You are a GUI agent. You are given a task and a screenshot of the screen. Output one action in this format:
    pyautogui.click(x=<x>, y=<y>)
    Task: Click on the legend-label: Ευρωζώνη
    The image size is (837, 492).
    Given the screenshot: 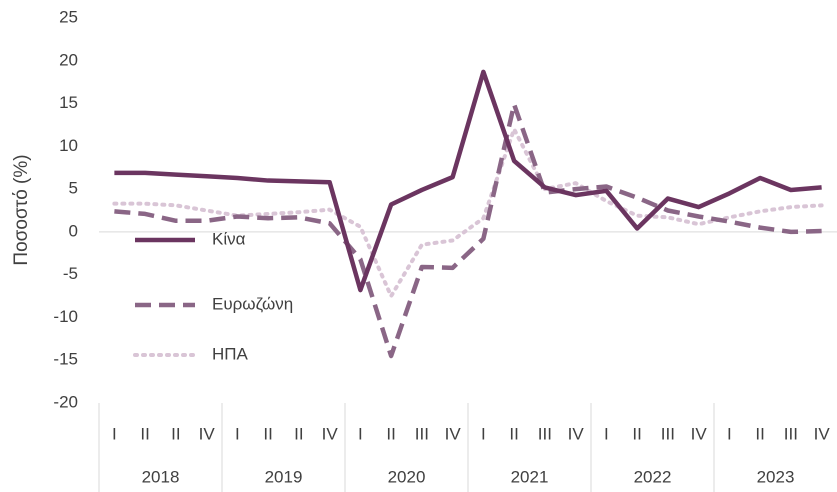 What is the action you would take?
    pyautogui.click(x=252, y=303)
    